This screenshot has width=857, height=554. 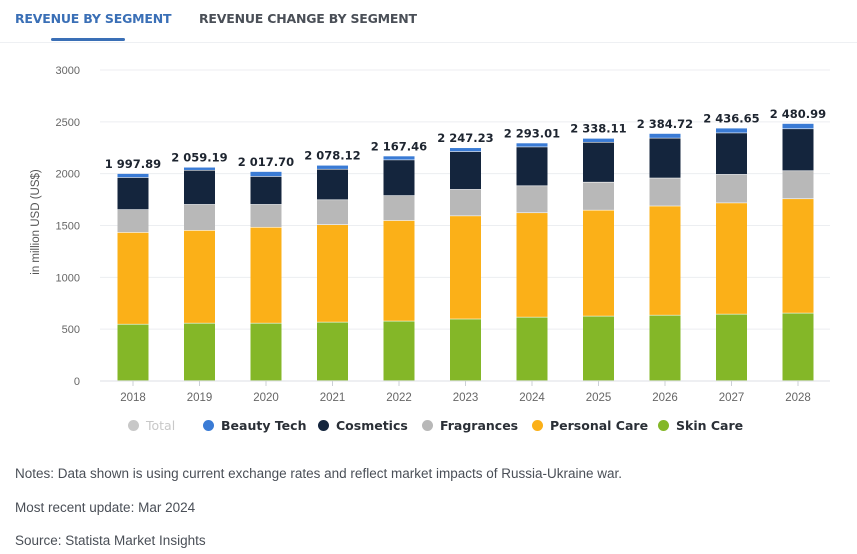 I want to click on legend-label: Cosmetics, so click(x=372, y=425).